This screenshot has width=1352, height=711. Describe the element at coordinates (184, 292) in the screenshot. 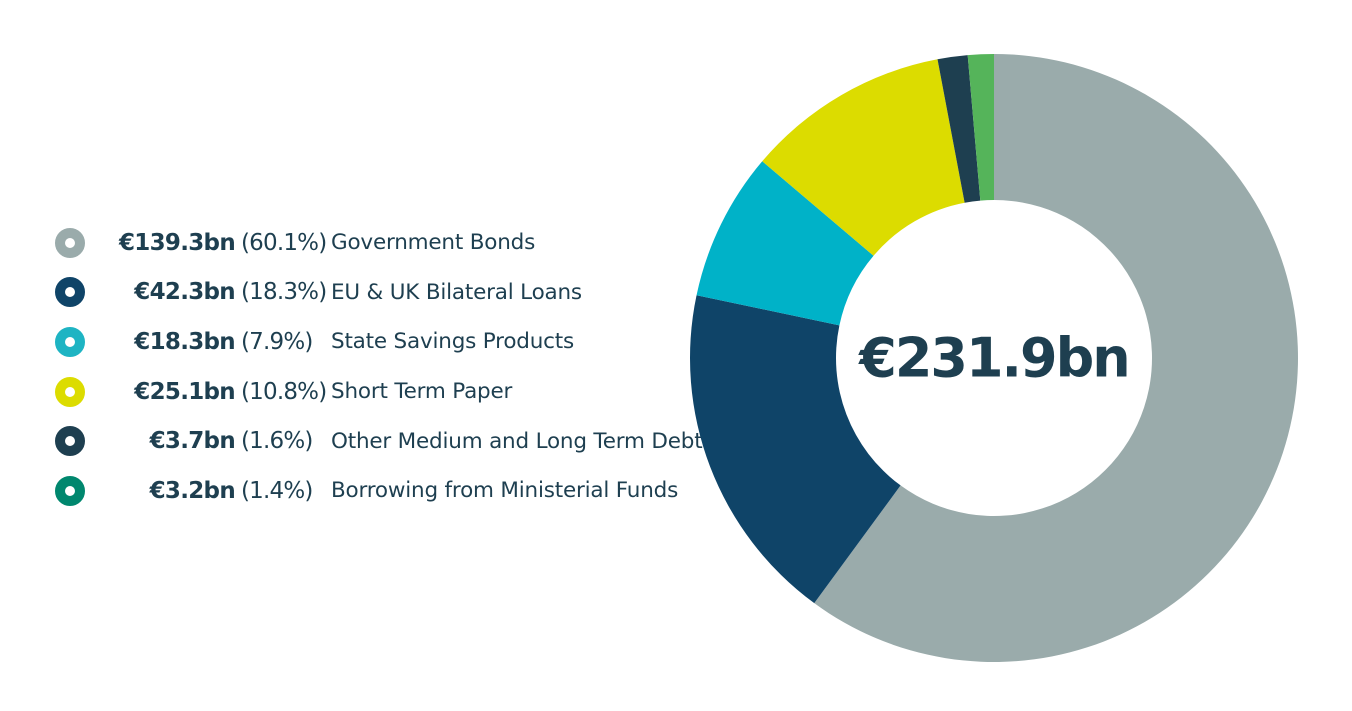

I see `legend-amount: €42.3bn` at that location.